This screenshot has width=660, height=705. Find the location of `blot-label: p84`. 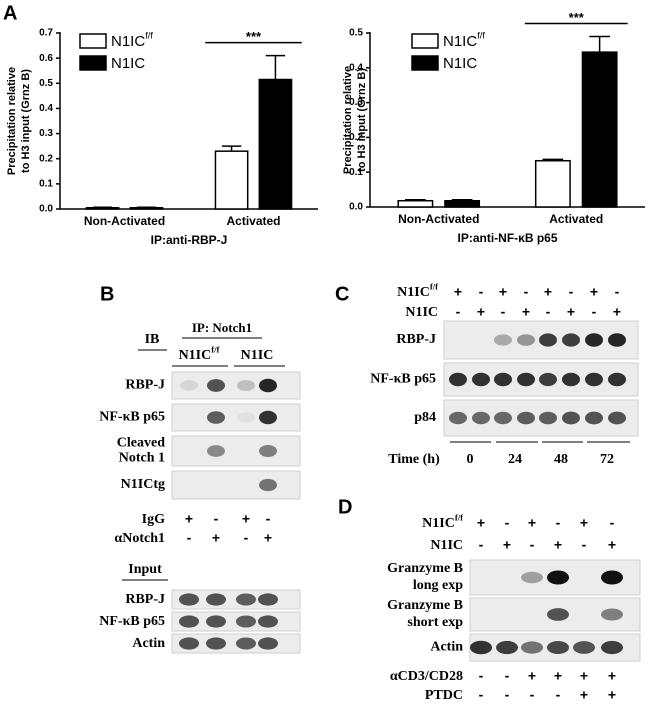

blot-label: p84 is located at coordinates (425, 417).